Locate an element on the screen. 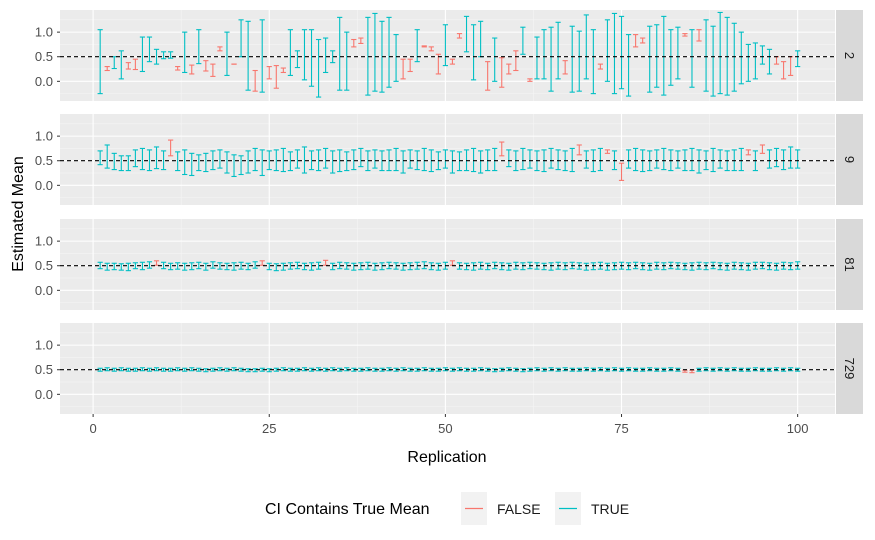 This screenshot has width=875, height=540. y-axis-title: Estimated Mean is located at coordinates (18, 214).